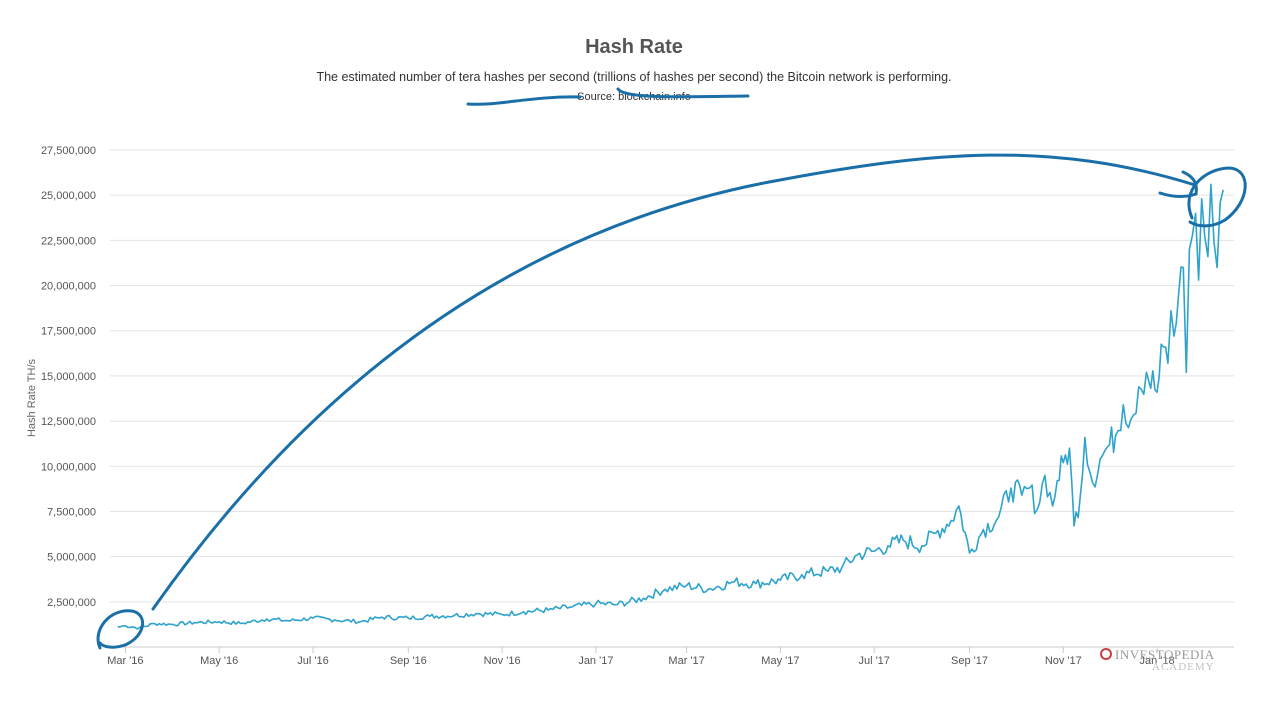  Describe the element at coordinates (68, 467) in the screenshot. I see `y-tick-label: 10,000,000` at that location.